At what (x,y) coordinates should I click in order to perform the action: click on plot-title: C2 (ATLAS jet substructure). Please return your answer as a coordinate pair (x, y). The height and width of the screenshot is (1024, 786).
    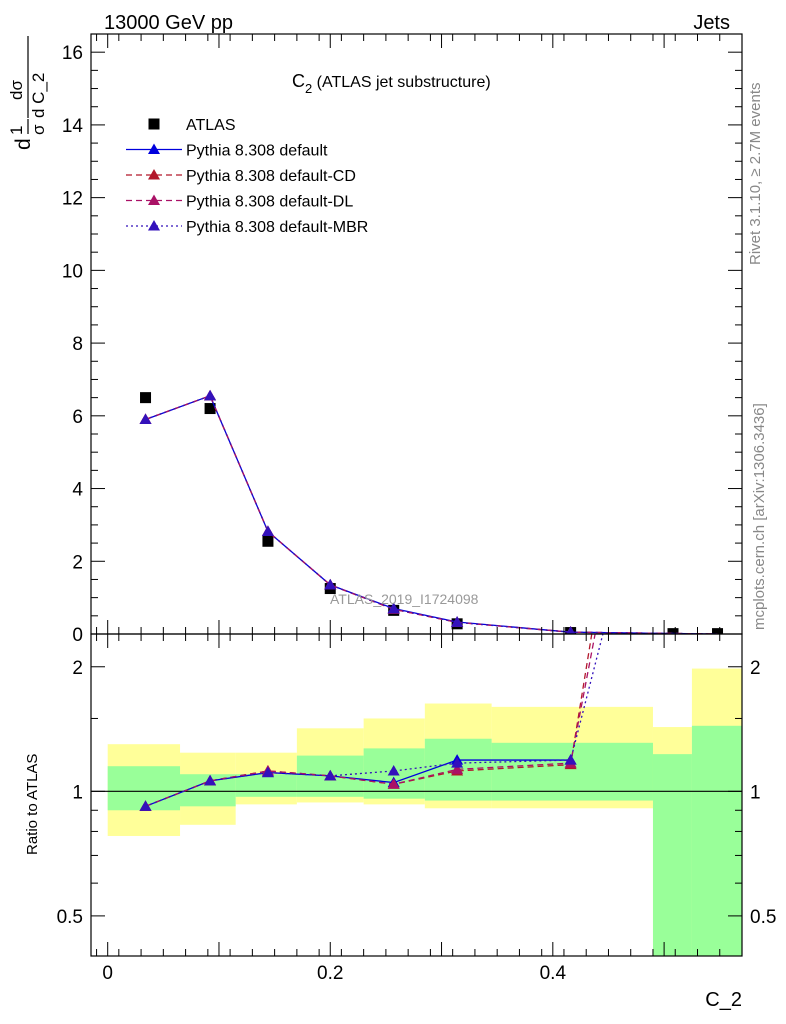
    Looking at the image, I should click on (391, 83).